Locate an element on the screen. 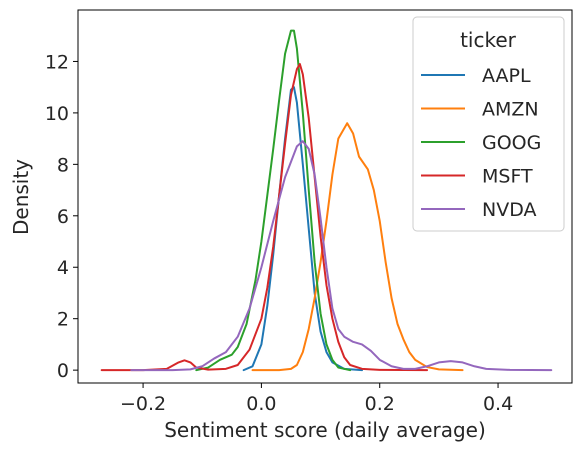  y-tick-label: 10 is located at coordinates (57, 114).